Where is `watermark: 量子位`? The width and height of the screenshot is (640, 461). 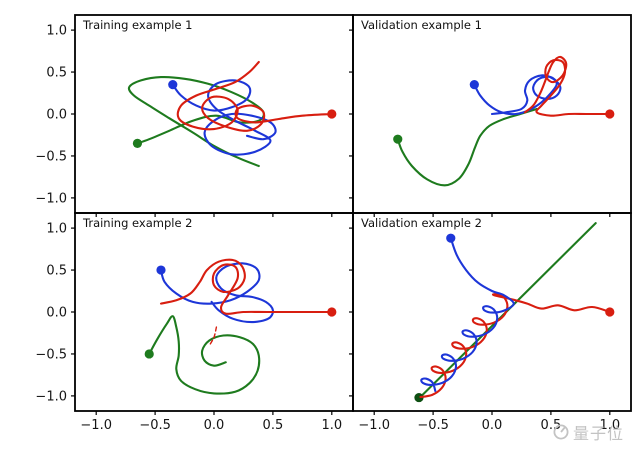 watermark: 量子位 is located at coordinates (588, 432).